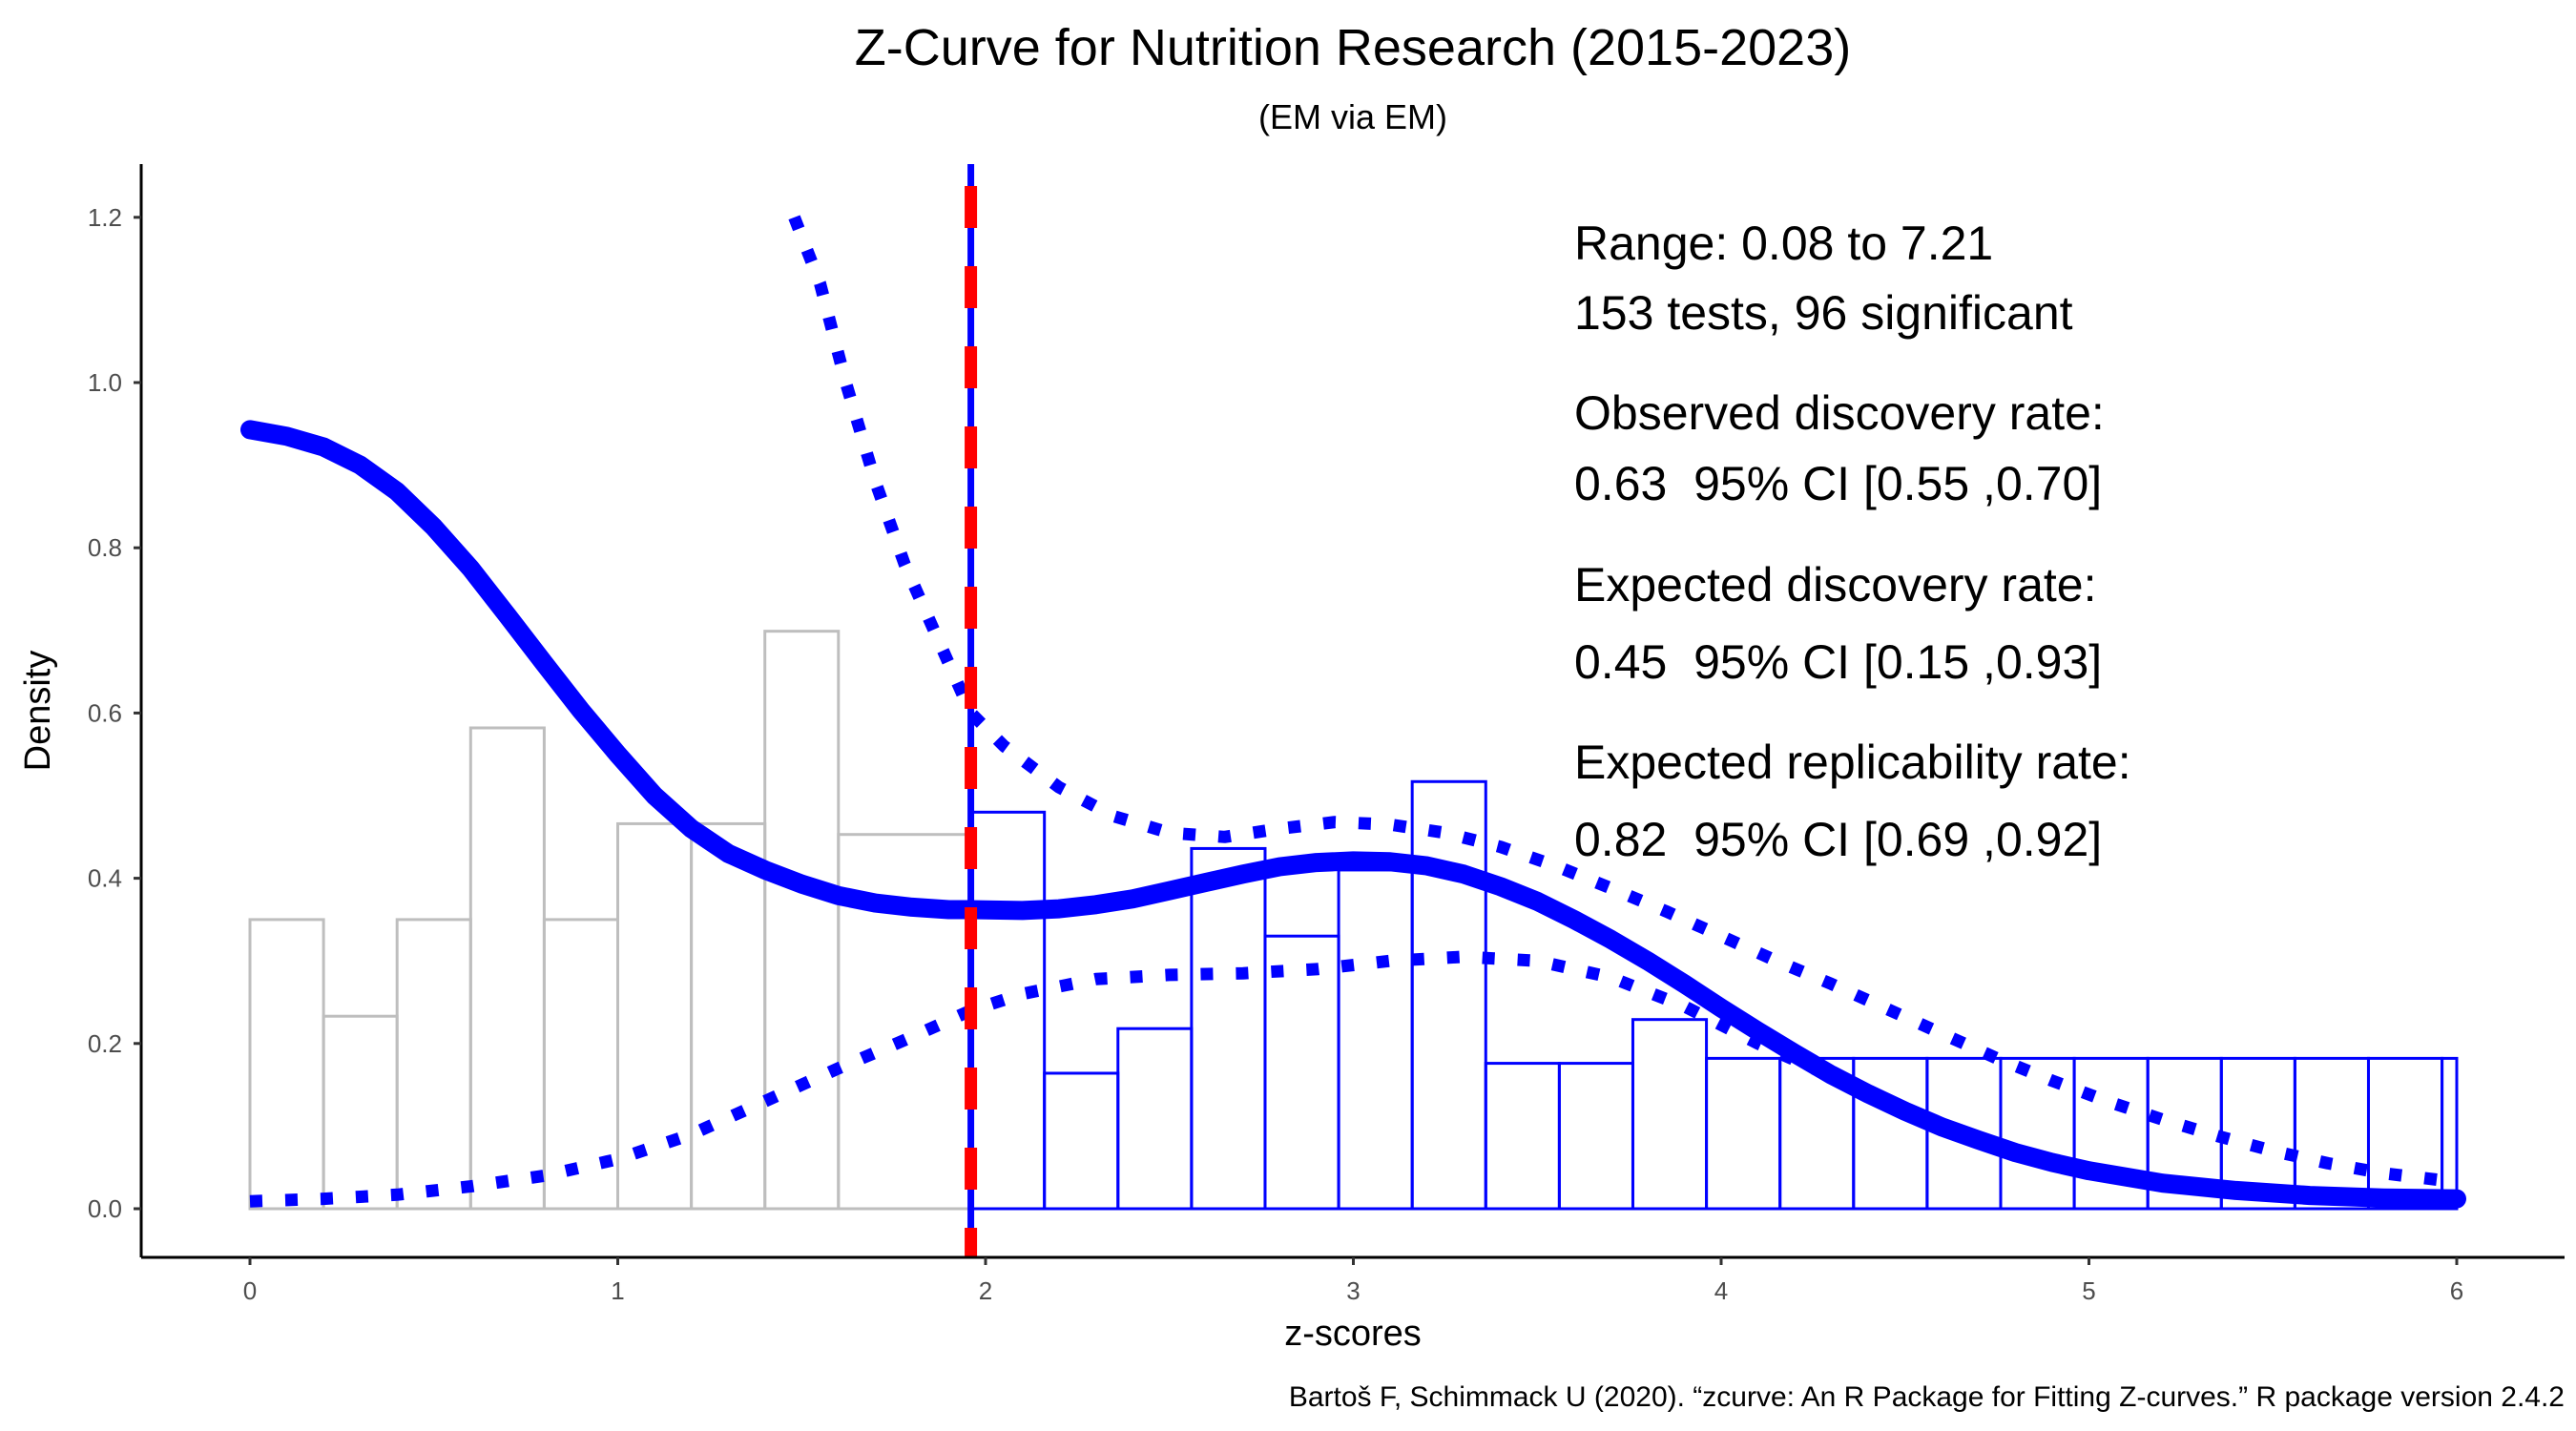  Describe the element at coordinates (1353, 1290) in the screenshot. I see `x-tick-label-3: 3` at that location.